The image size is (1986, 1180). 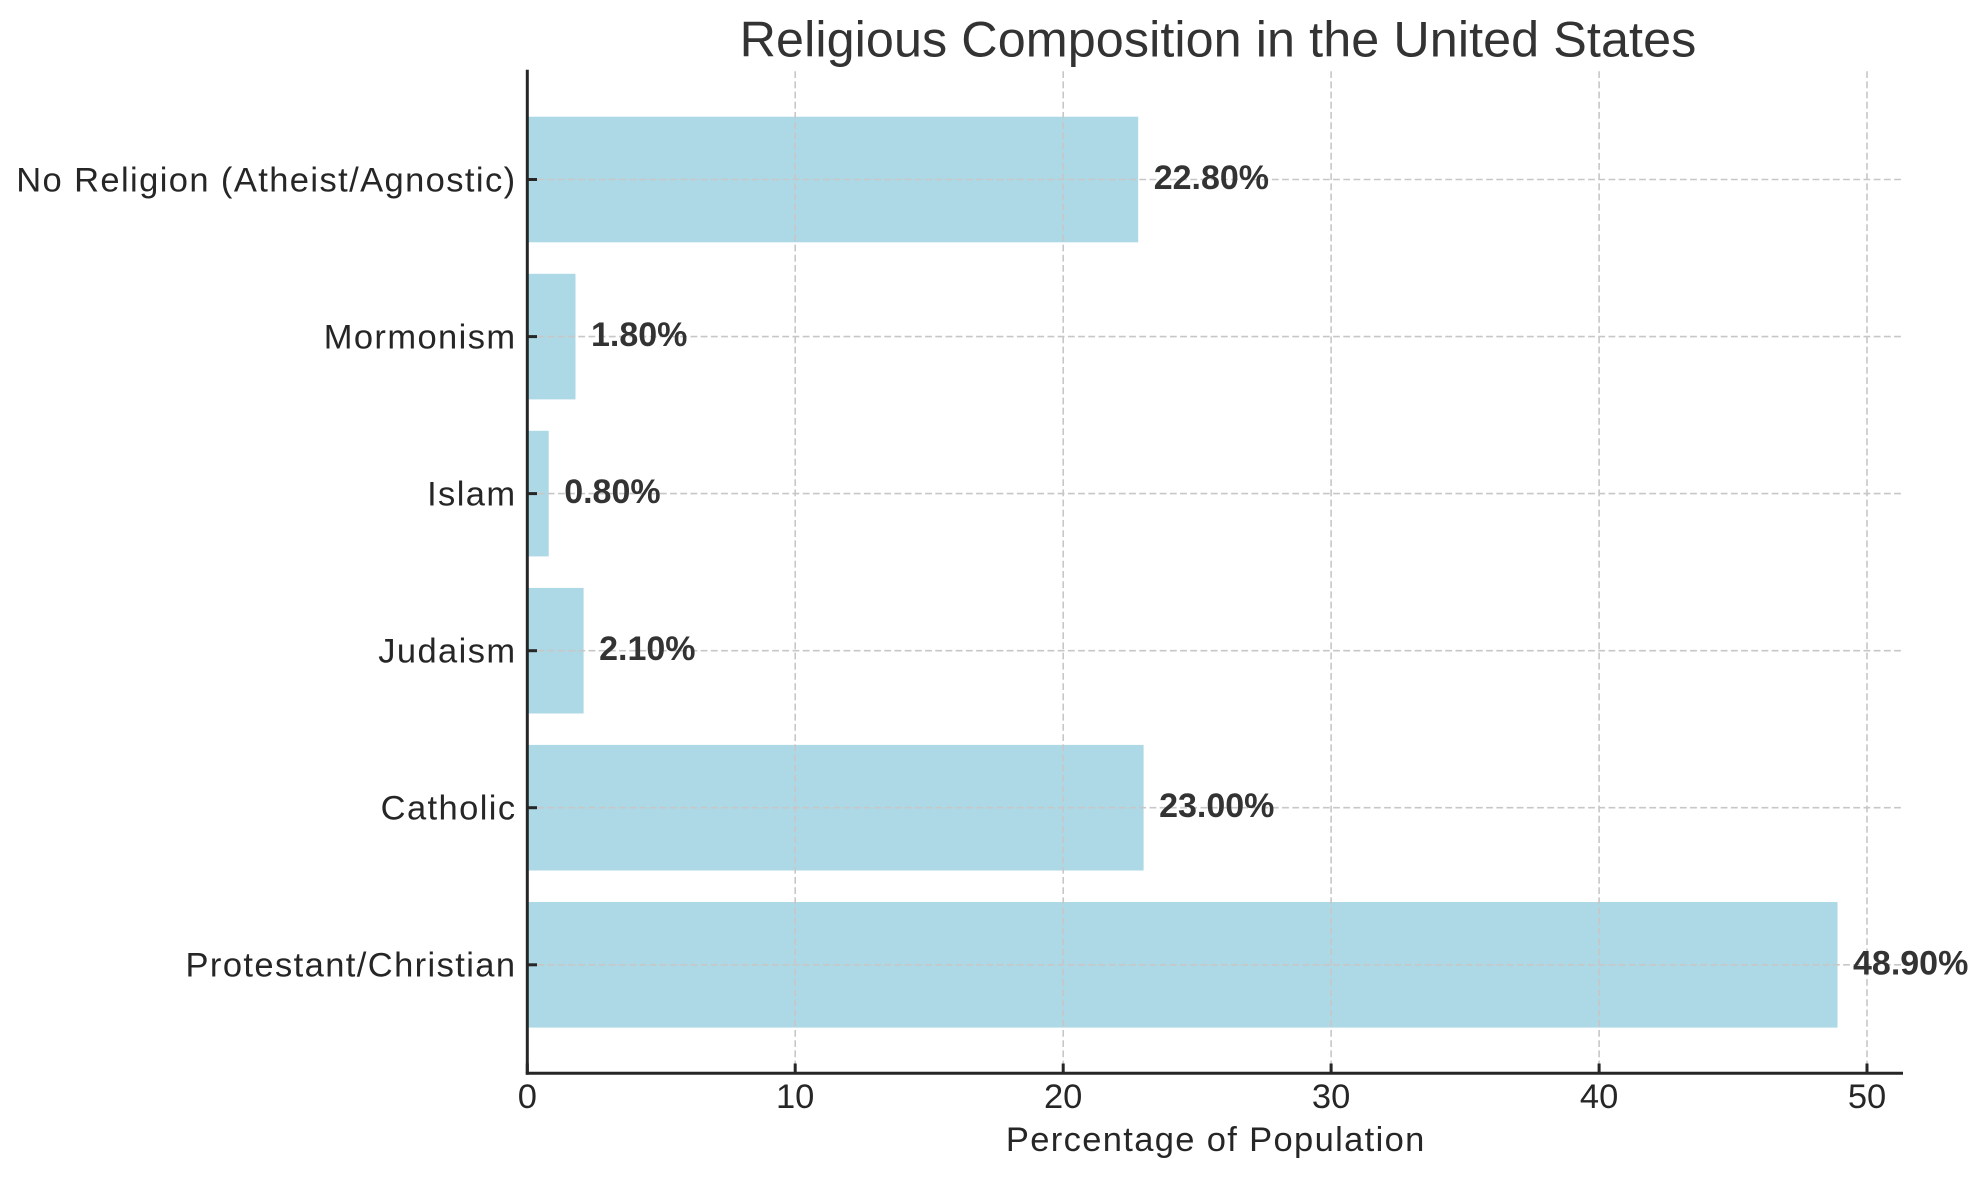 I want to click on svg-text: Protestant/Christian, so click(x=351, y=966).